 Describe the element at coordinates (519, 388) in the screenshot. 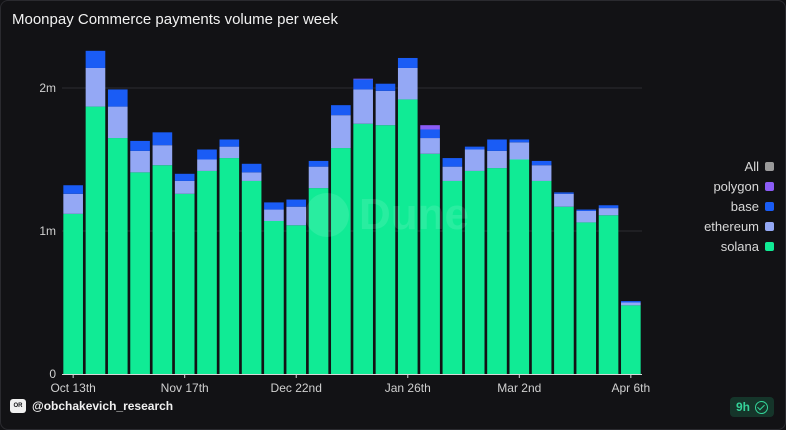

I see `x-tick-label: Mar 2nd` at that location.